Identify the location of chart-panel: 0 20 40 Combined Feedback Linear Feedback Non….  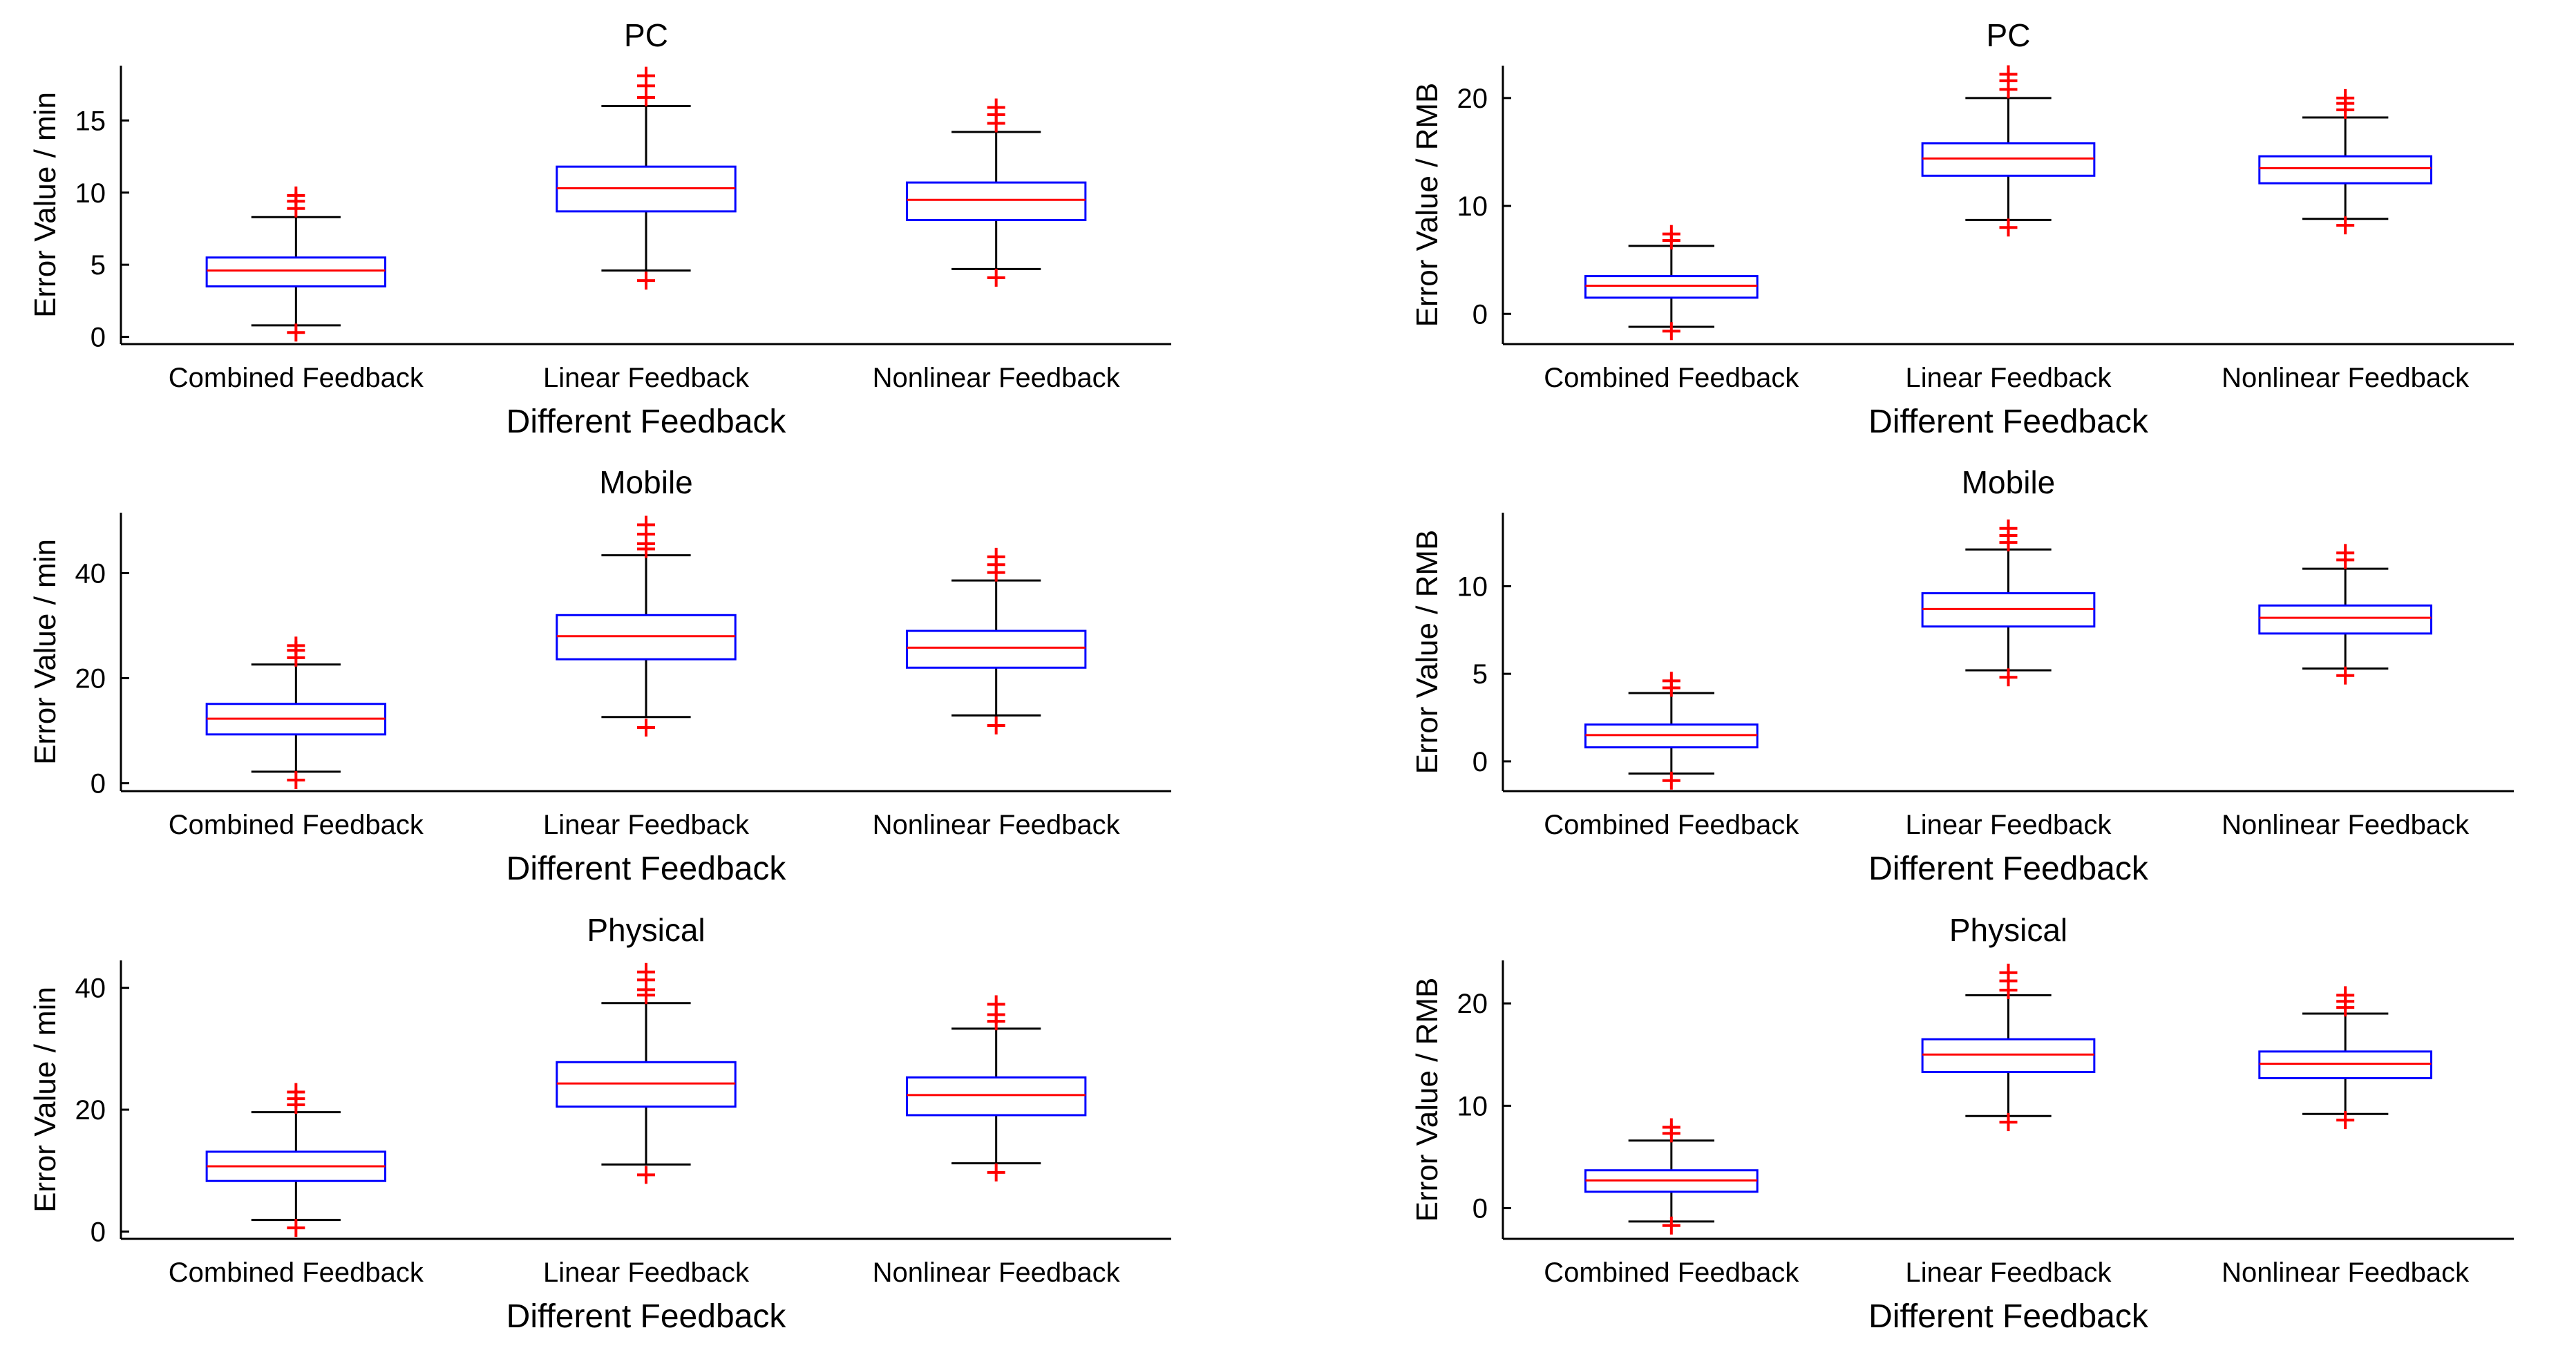
(599, 675).